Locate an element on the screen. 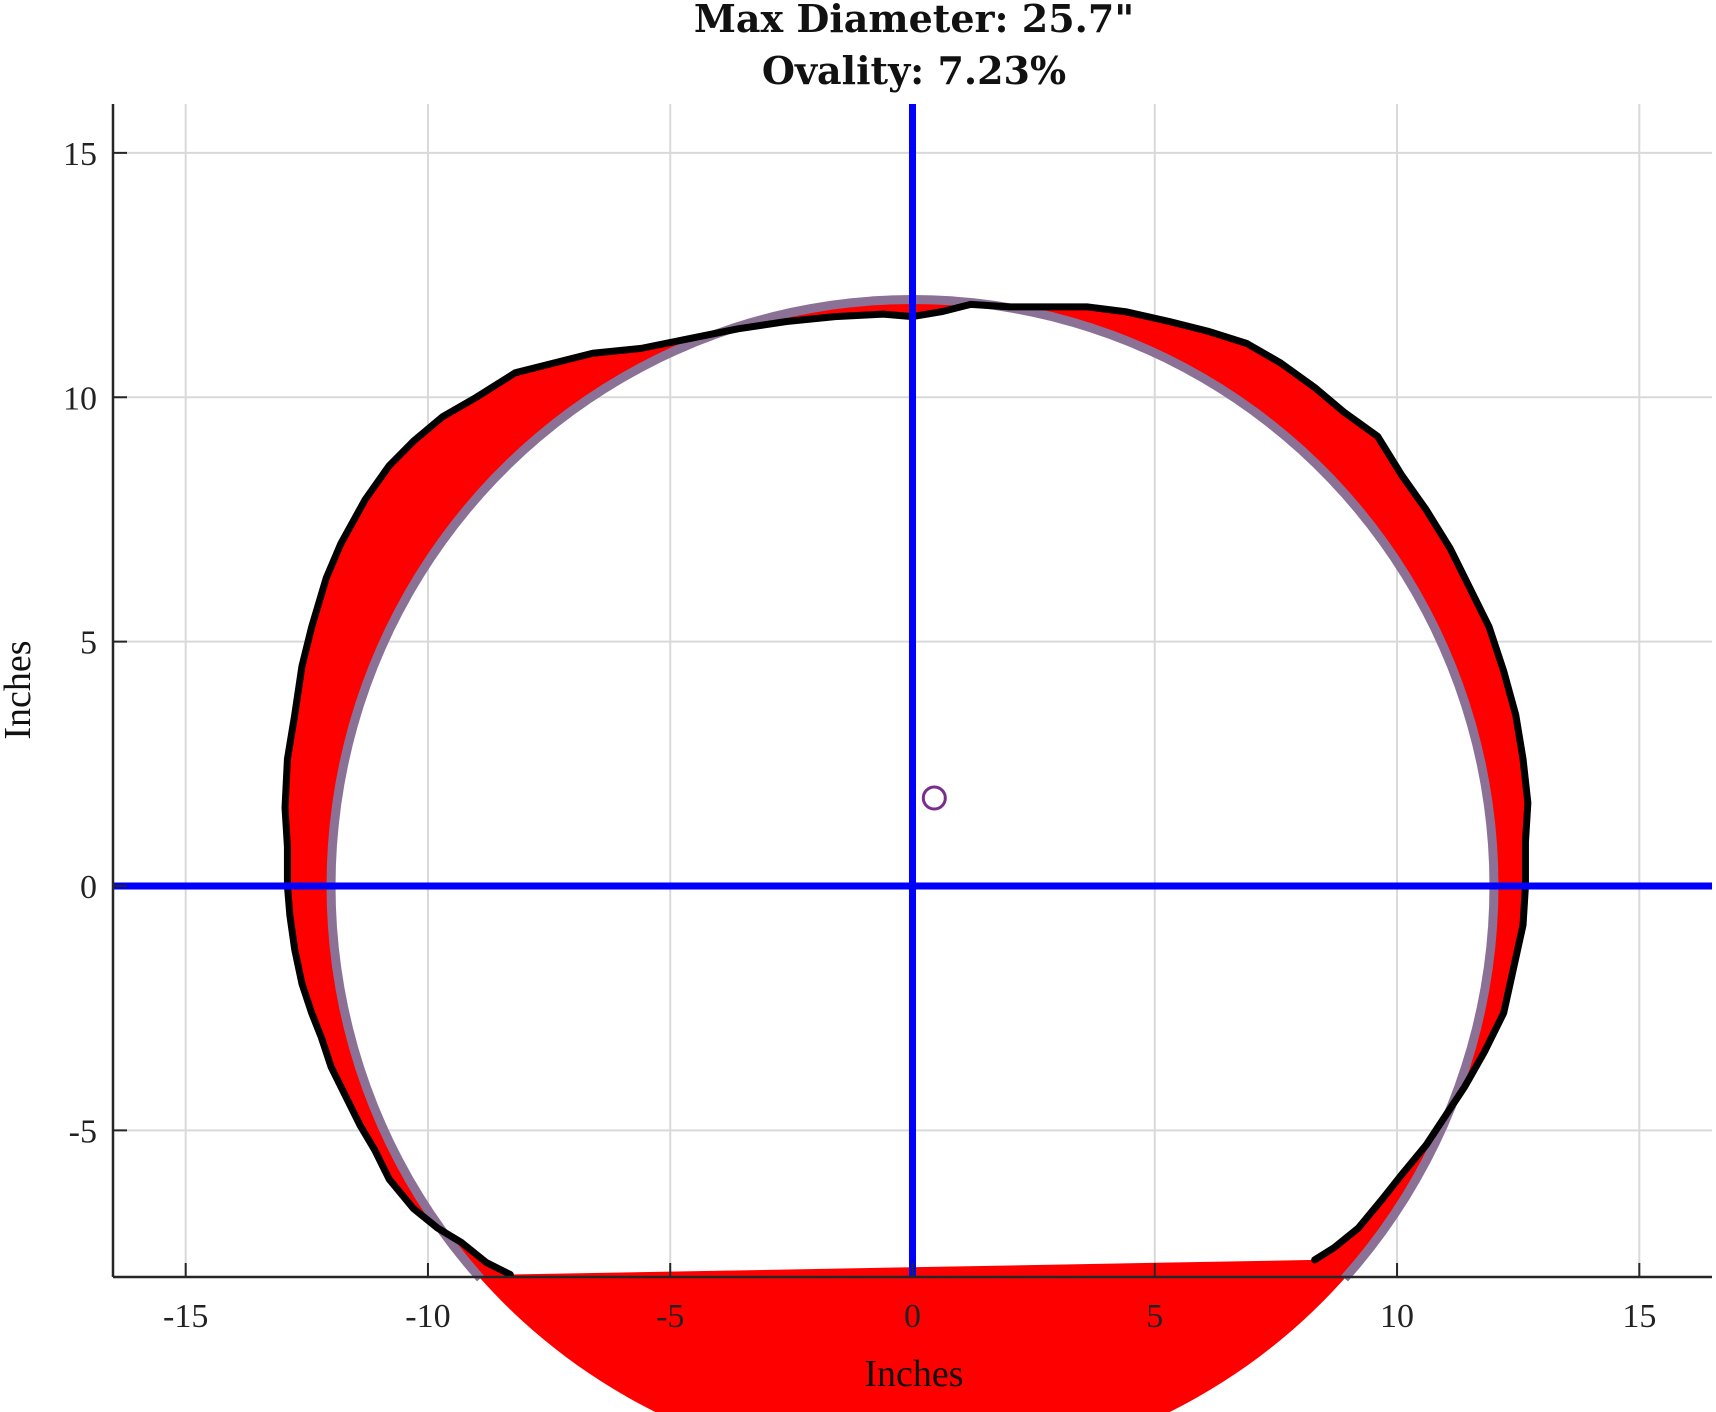  x-tick-labels: -15 -10 -5 0 5 10 15 is located at coordinates (909, 1316).